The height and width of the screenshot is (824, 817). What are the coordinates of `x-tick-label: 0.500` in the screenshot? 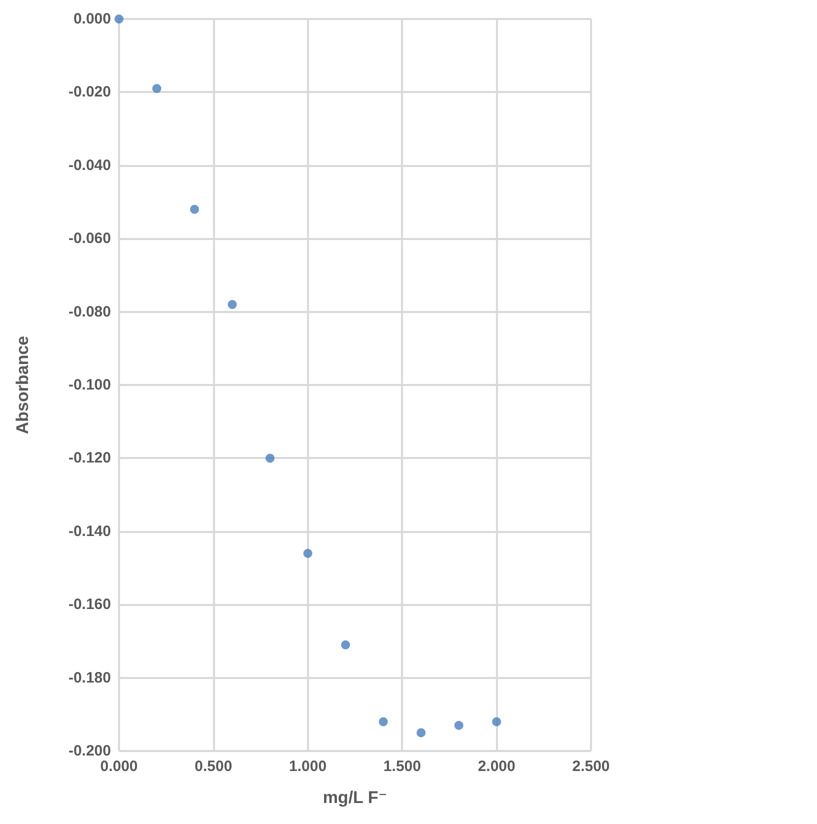 It's located at (213, 766).